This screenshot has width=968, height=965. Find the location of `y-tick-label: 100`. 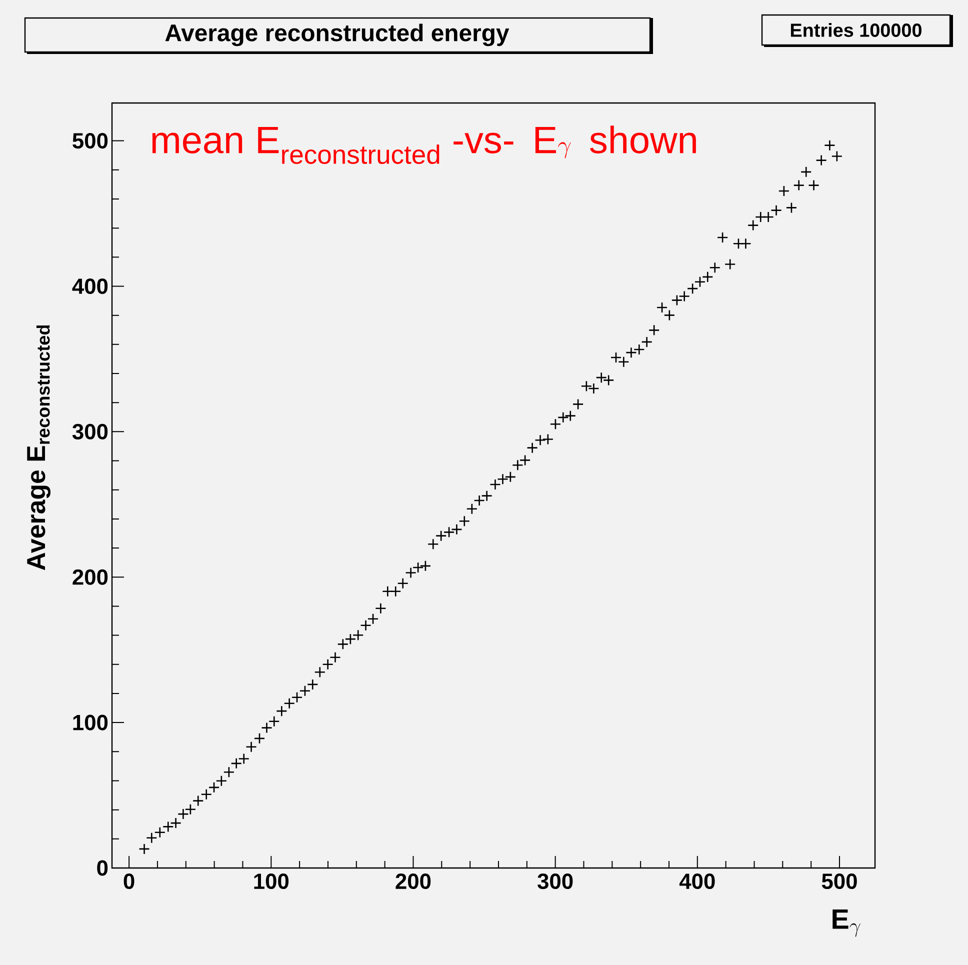

y-tick-label: 100 is located at coordinates (90, 722).